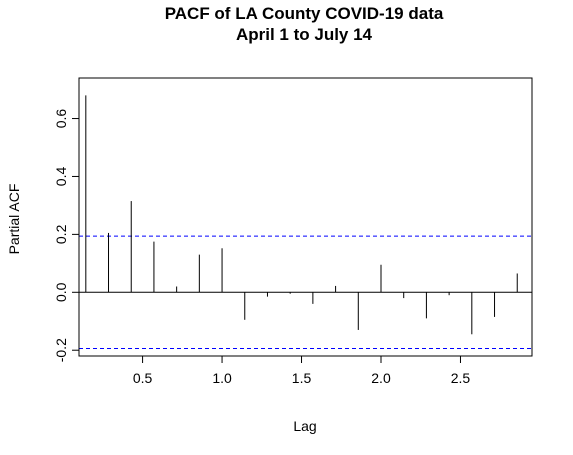 This screenshot has height=455, width=573. I want to click on chart-title-line1: PACF of LA County COVID-19 data, so click(304, 13).